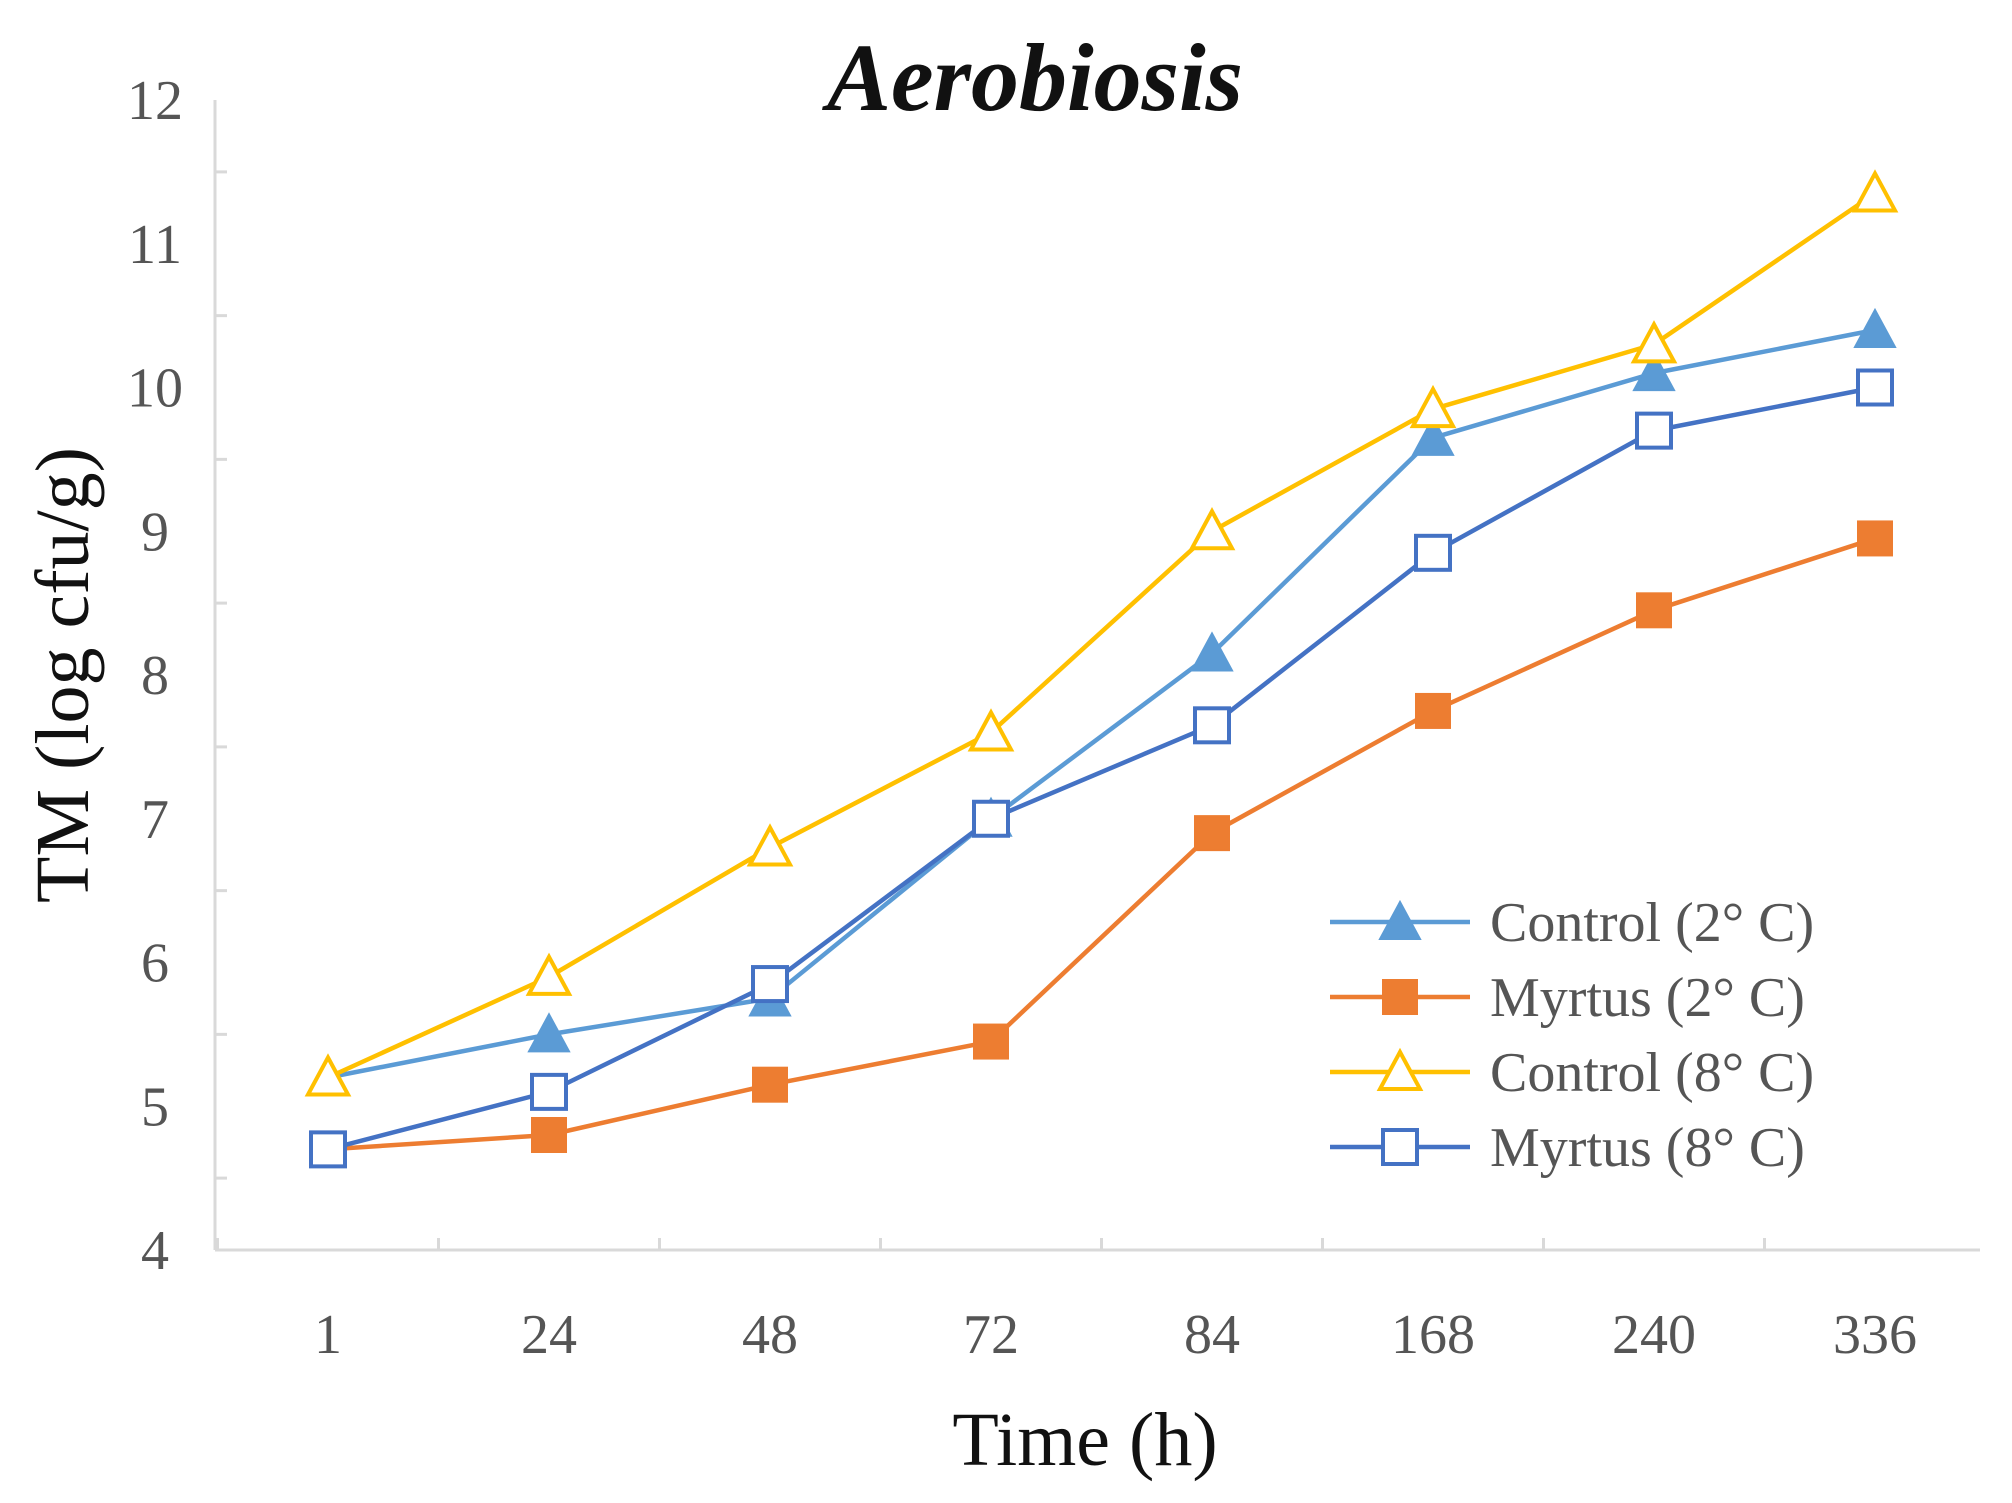 This screenshot has height=1503, width=2012. What do you see at coordinates (1647, 1148) in the screenshot?
I see `legend-label: Myrtus (8° C)` at bounding box center [1647, 1148].